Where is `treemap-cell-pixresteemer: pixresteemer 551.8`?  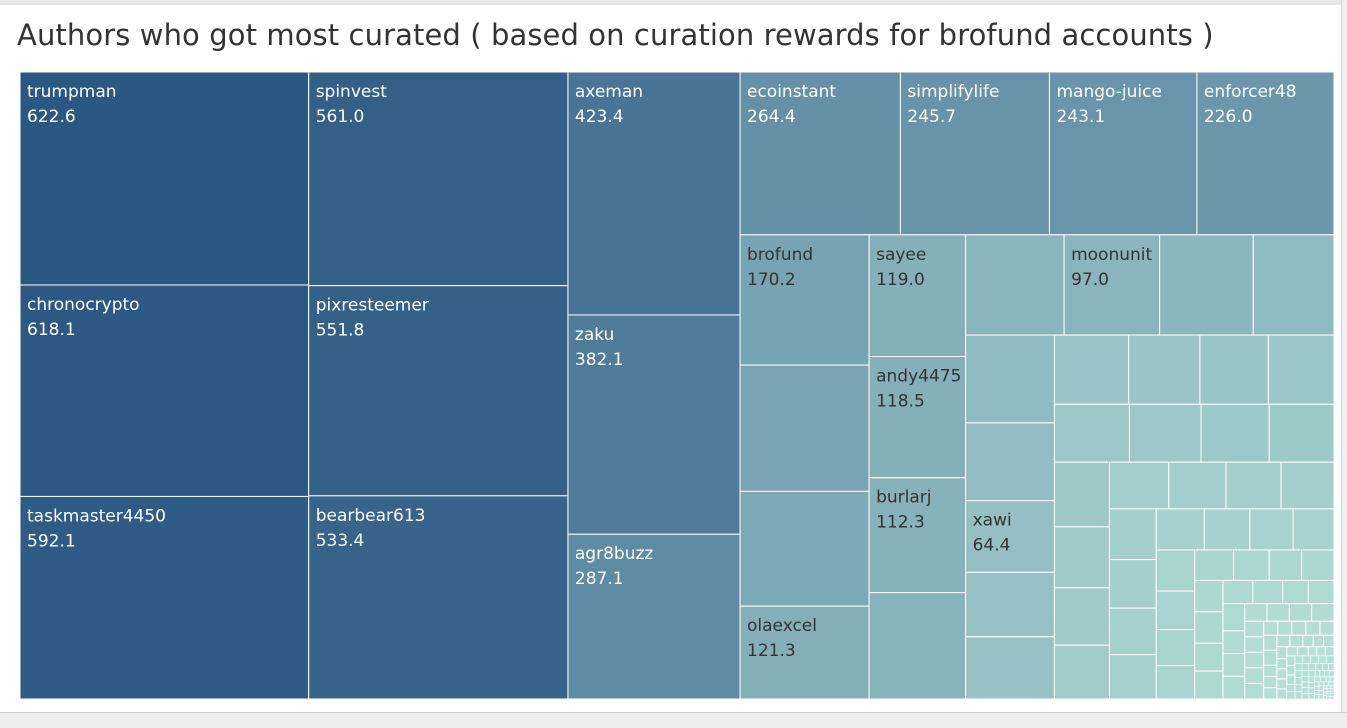 treemap-cell-pixresteemer: pixresteemer 551.8 is located at coordinates (438, 391).